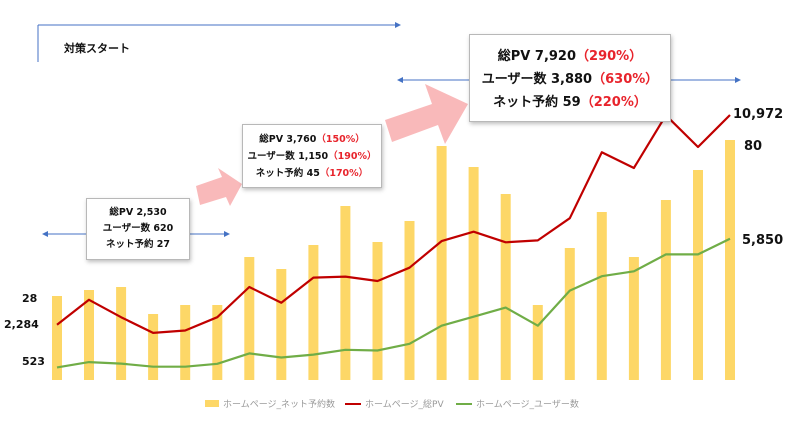 The image size is (800, 425). Describe the element at coordinates (753, 146) in the screenshot. I see `bars-last-label: 80` at that location.